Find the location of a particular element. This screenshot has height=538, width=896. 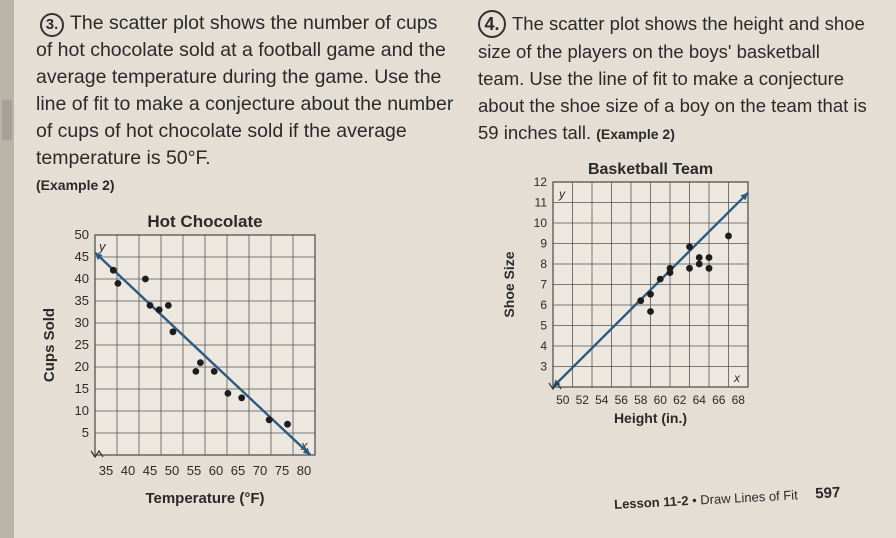

line-of-fit-arrow-start is located at coordinates (99, 256).